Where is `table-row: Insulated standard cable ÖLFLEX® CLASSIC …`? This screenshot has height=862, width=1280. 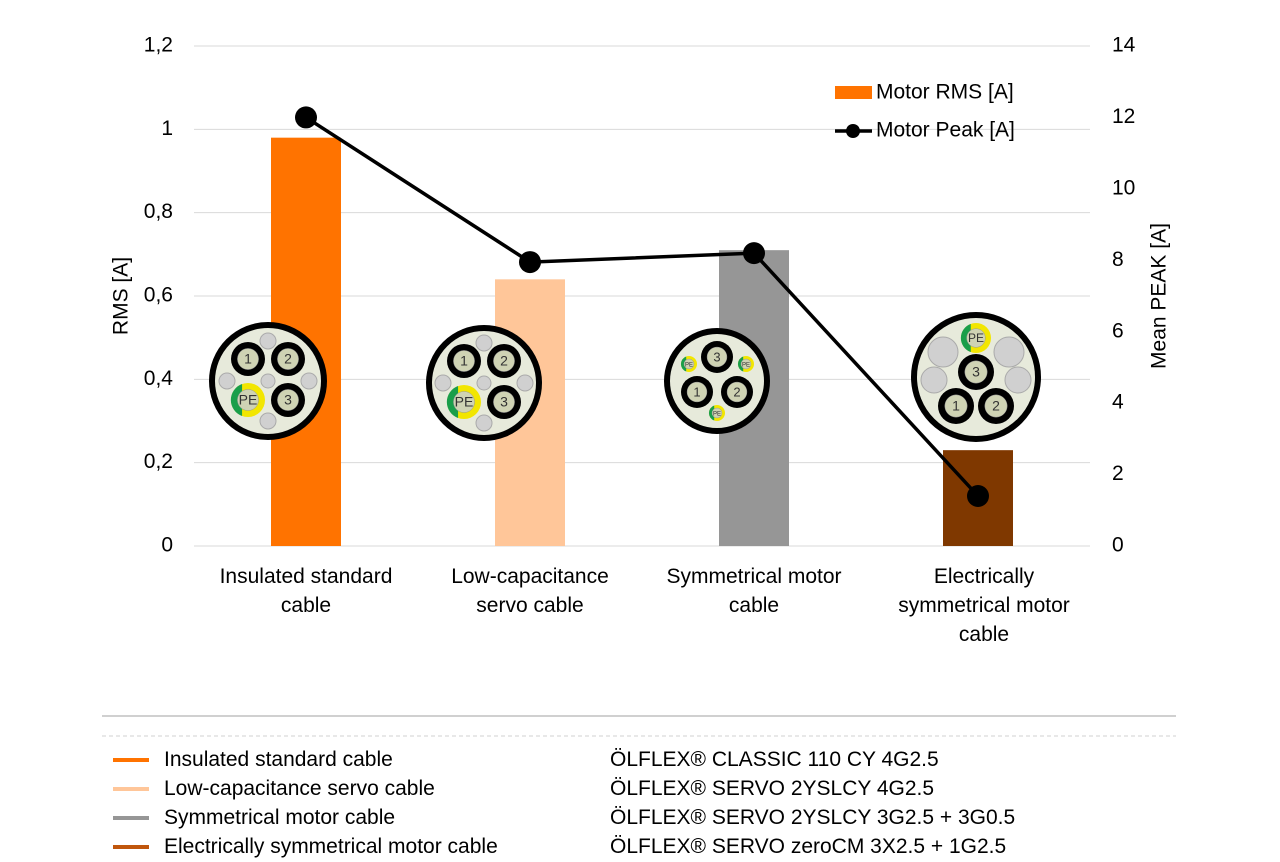 table-row: Insulated standard cable ÖLFLEX® CLASSIC … is located at coordinates (640, 759).